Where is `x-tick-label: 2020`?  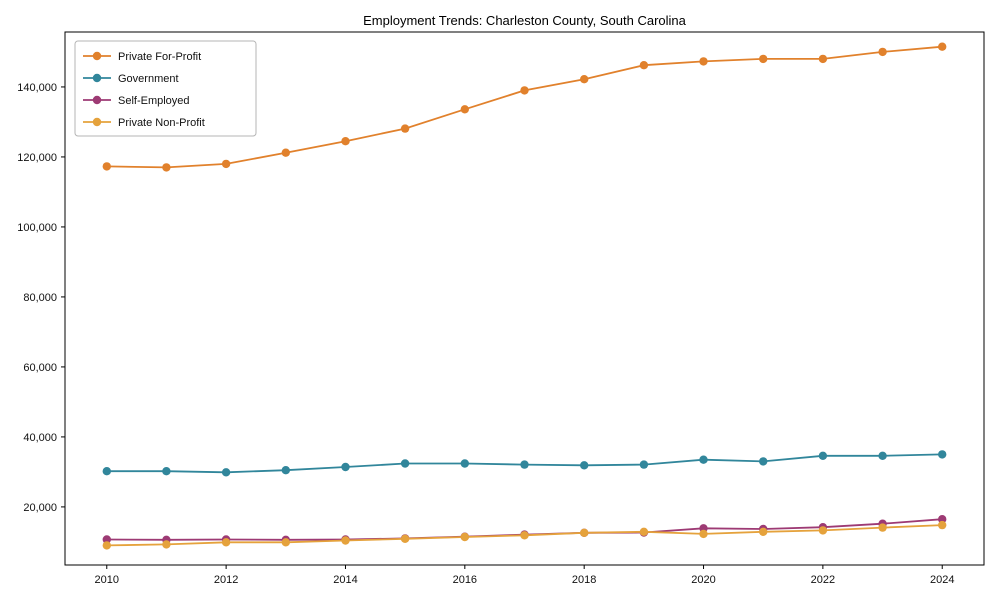
x-tick-label: 2020 is located at coordinates (703, 580).